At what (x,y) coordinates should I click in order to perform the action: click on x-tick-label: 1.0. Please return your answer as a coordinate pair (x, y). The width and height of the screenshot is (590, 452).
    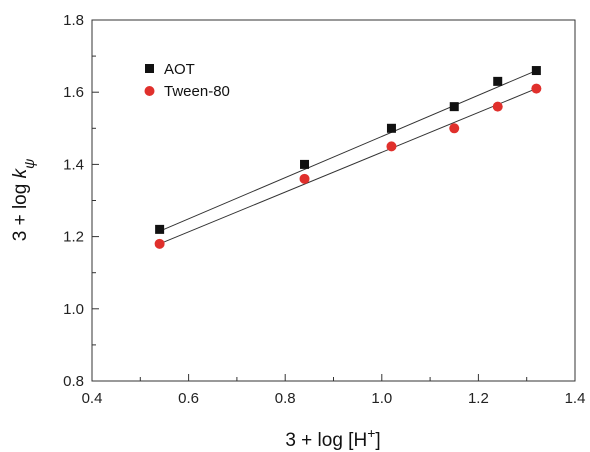
    Looking at the image, I should click on (381, 398).